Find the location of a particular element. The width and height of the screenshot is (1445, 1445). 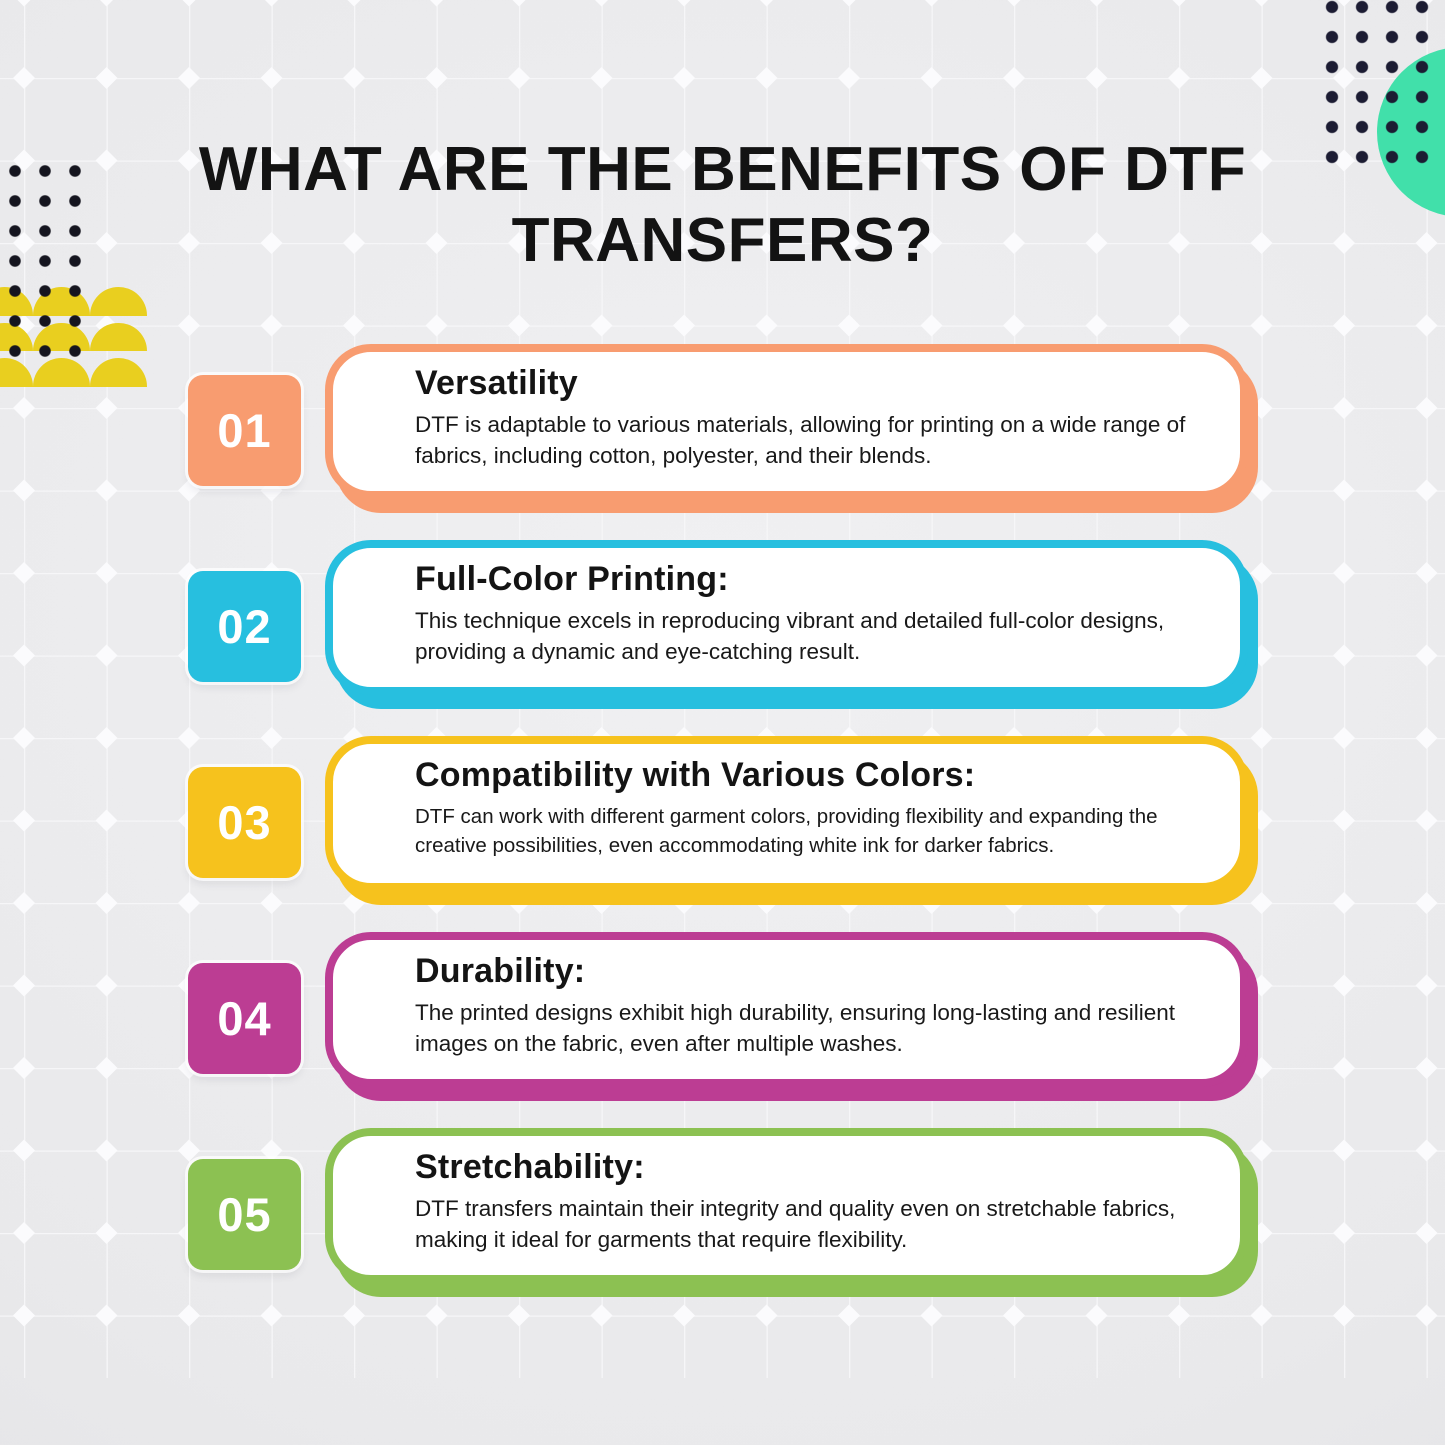

page-title-line-2: TRANSFERS? is located at coordinates (722, 240).